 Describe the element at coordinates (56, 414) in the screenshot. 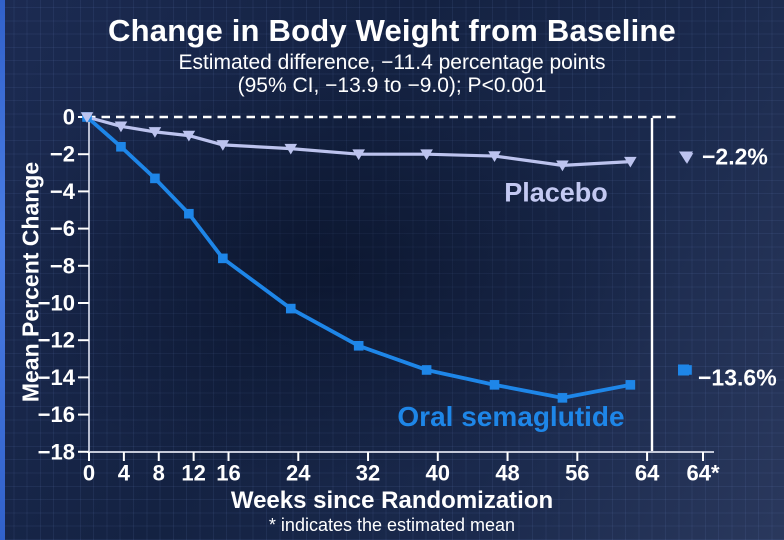

I see `y-tick-label: −16` at that location.